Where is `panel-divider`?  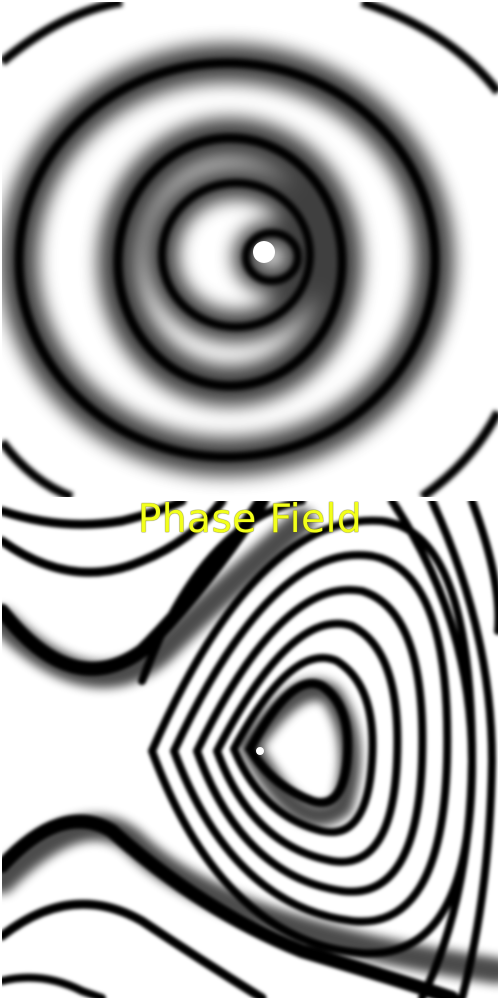
panel-divider is located at coordinates (250, 499).